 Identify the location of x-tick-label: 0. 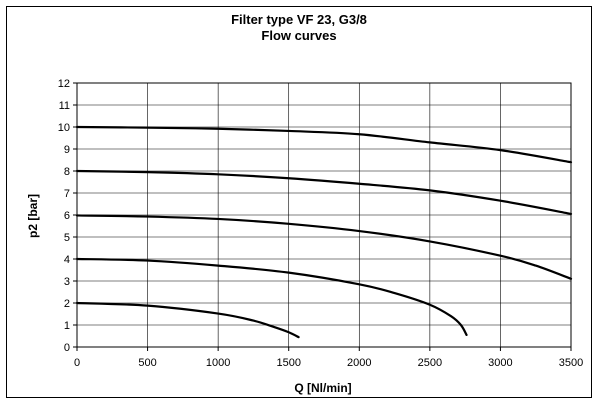
(77, 363).